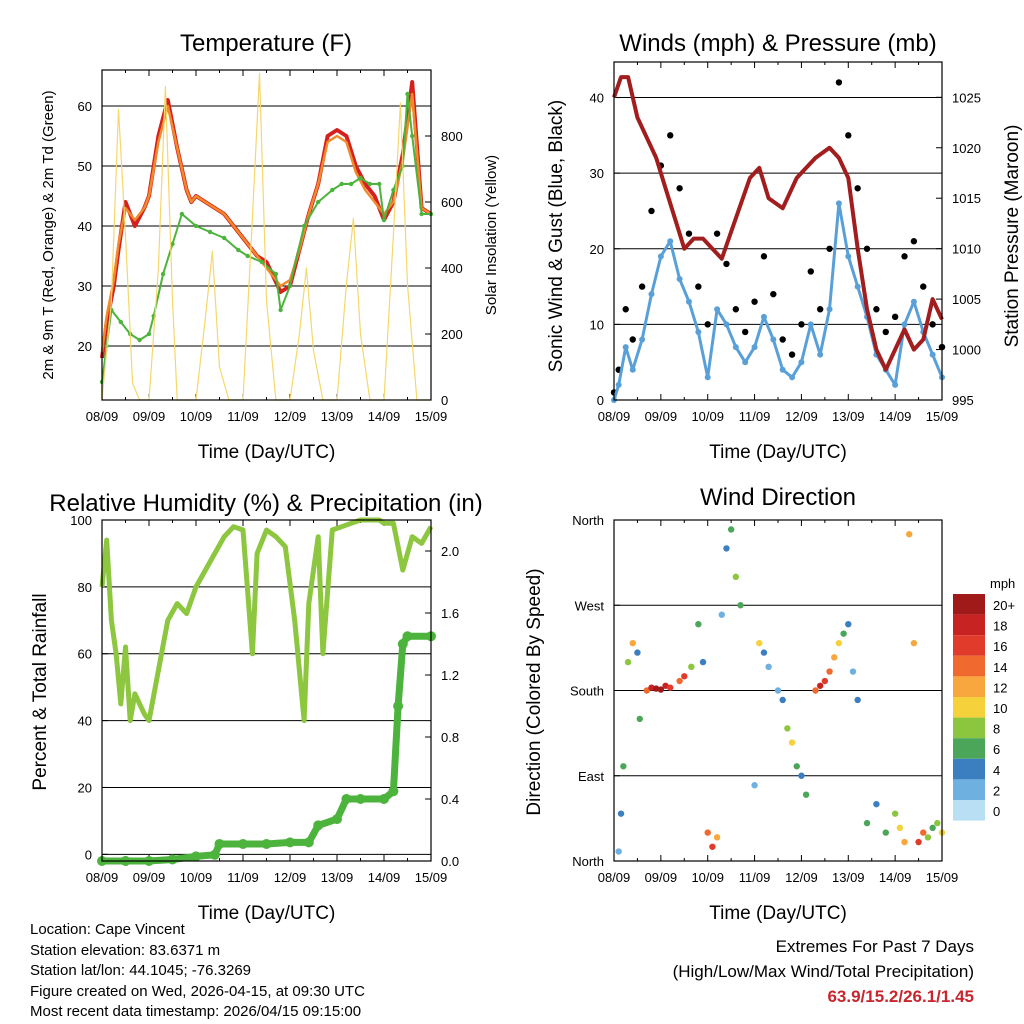 Image resolution: width=1024 pixels, height=1024 pixels. What do you see at coordinates (452, 334) in the screenshot?
I see `y2-tick-label: 200` at bounding box center [452, 334].